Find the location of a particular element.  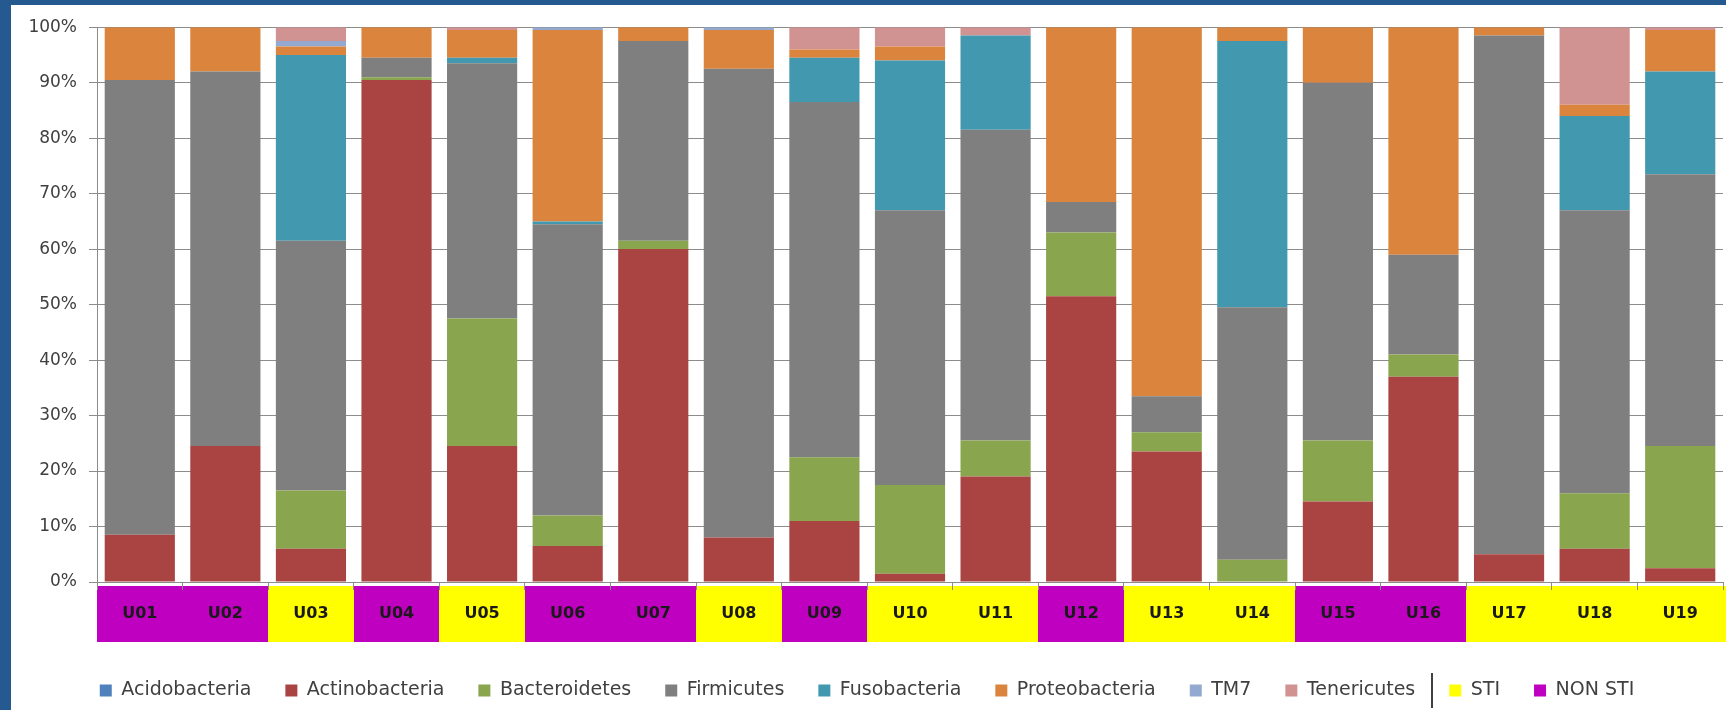

y-tick-label: 20% is located at coordinates (58, 469).